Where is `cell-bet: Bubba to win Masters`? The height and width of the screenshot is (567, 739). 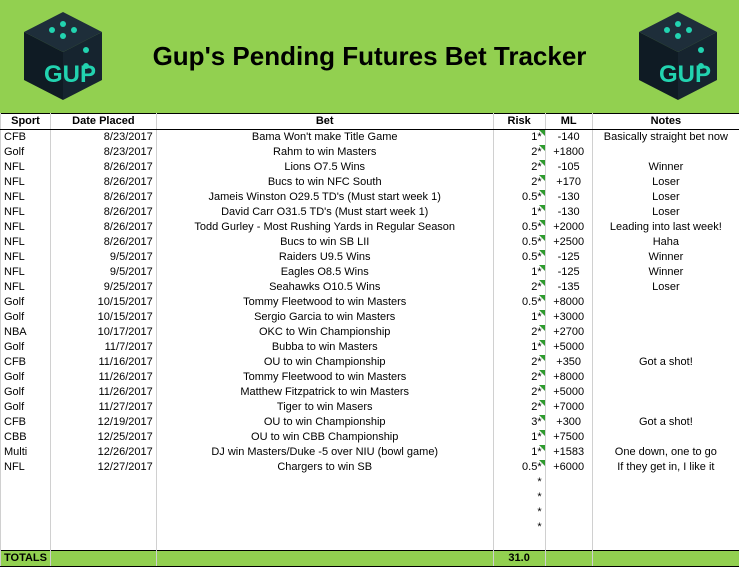
cell-bet: Bubba to win Masters is located at coordinates (324, 347).